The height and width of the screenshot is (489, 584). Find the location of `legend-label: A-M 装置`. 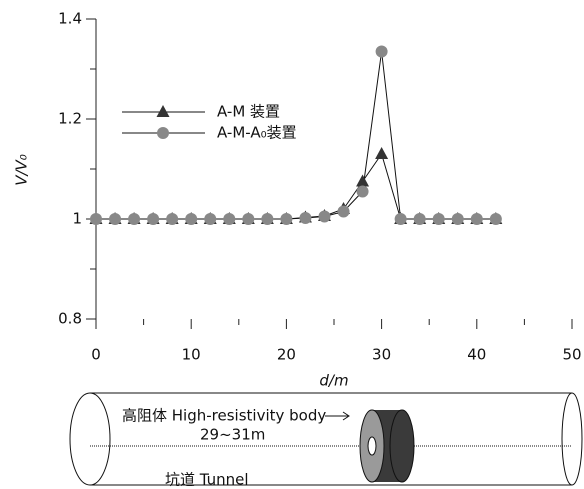

legend-label: A-M 装置 is located at coordinates (248, 112).